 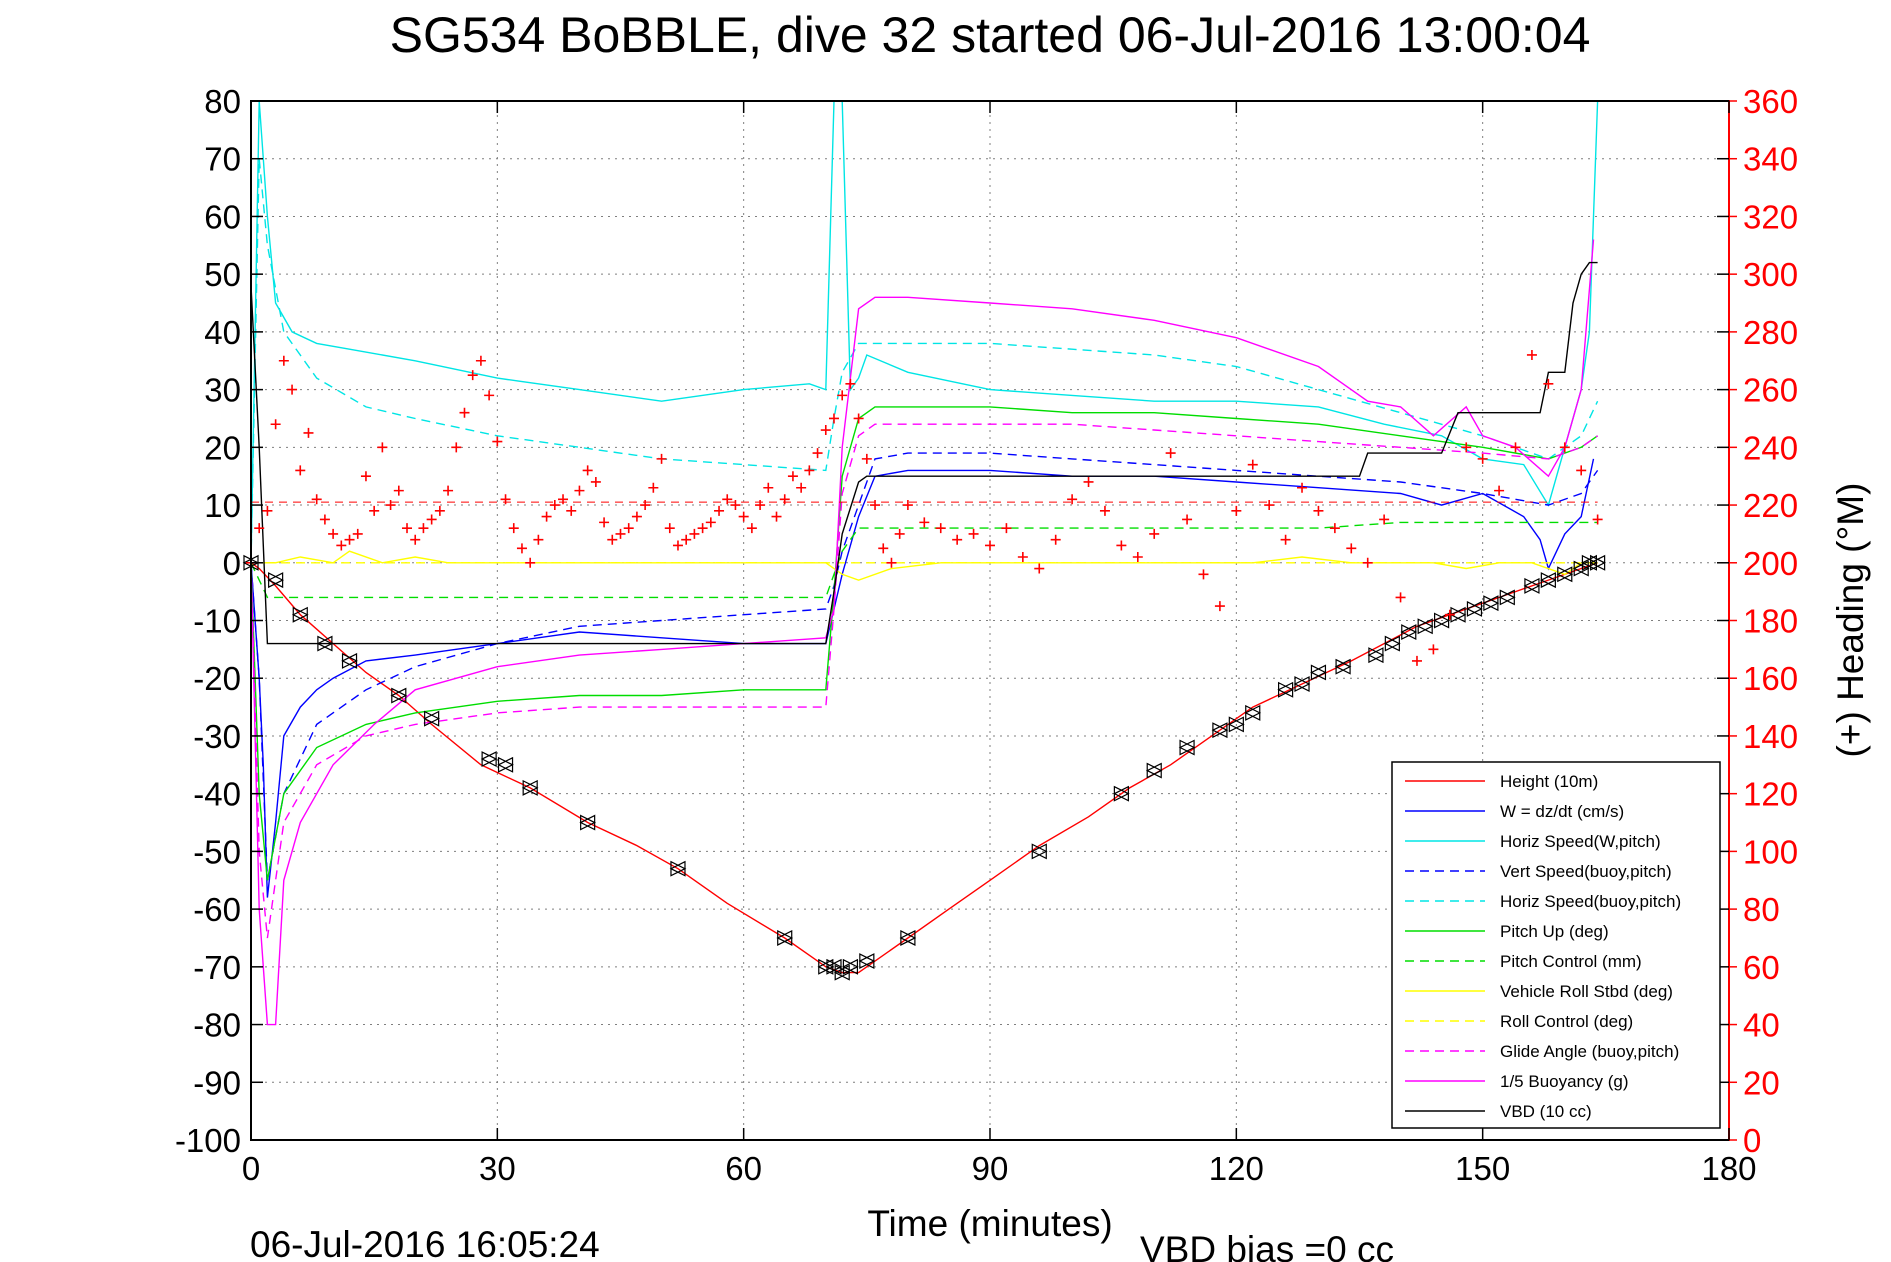 I want to click on y-tick-label: -20, so click(x=217, y=678).